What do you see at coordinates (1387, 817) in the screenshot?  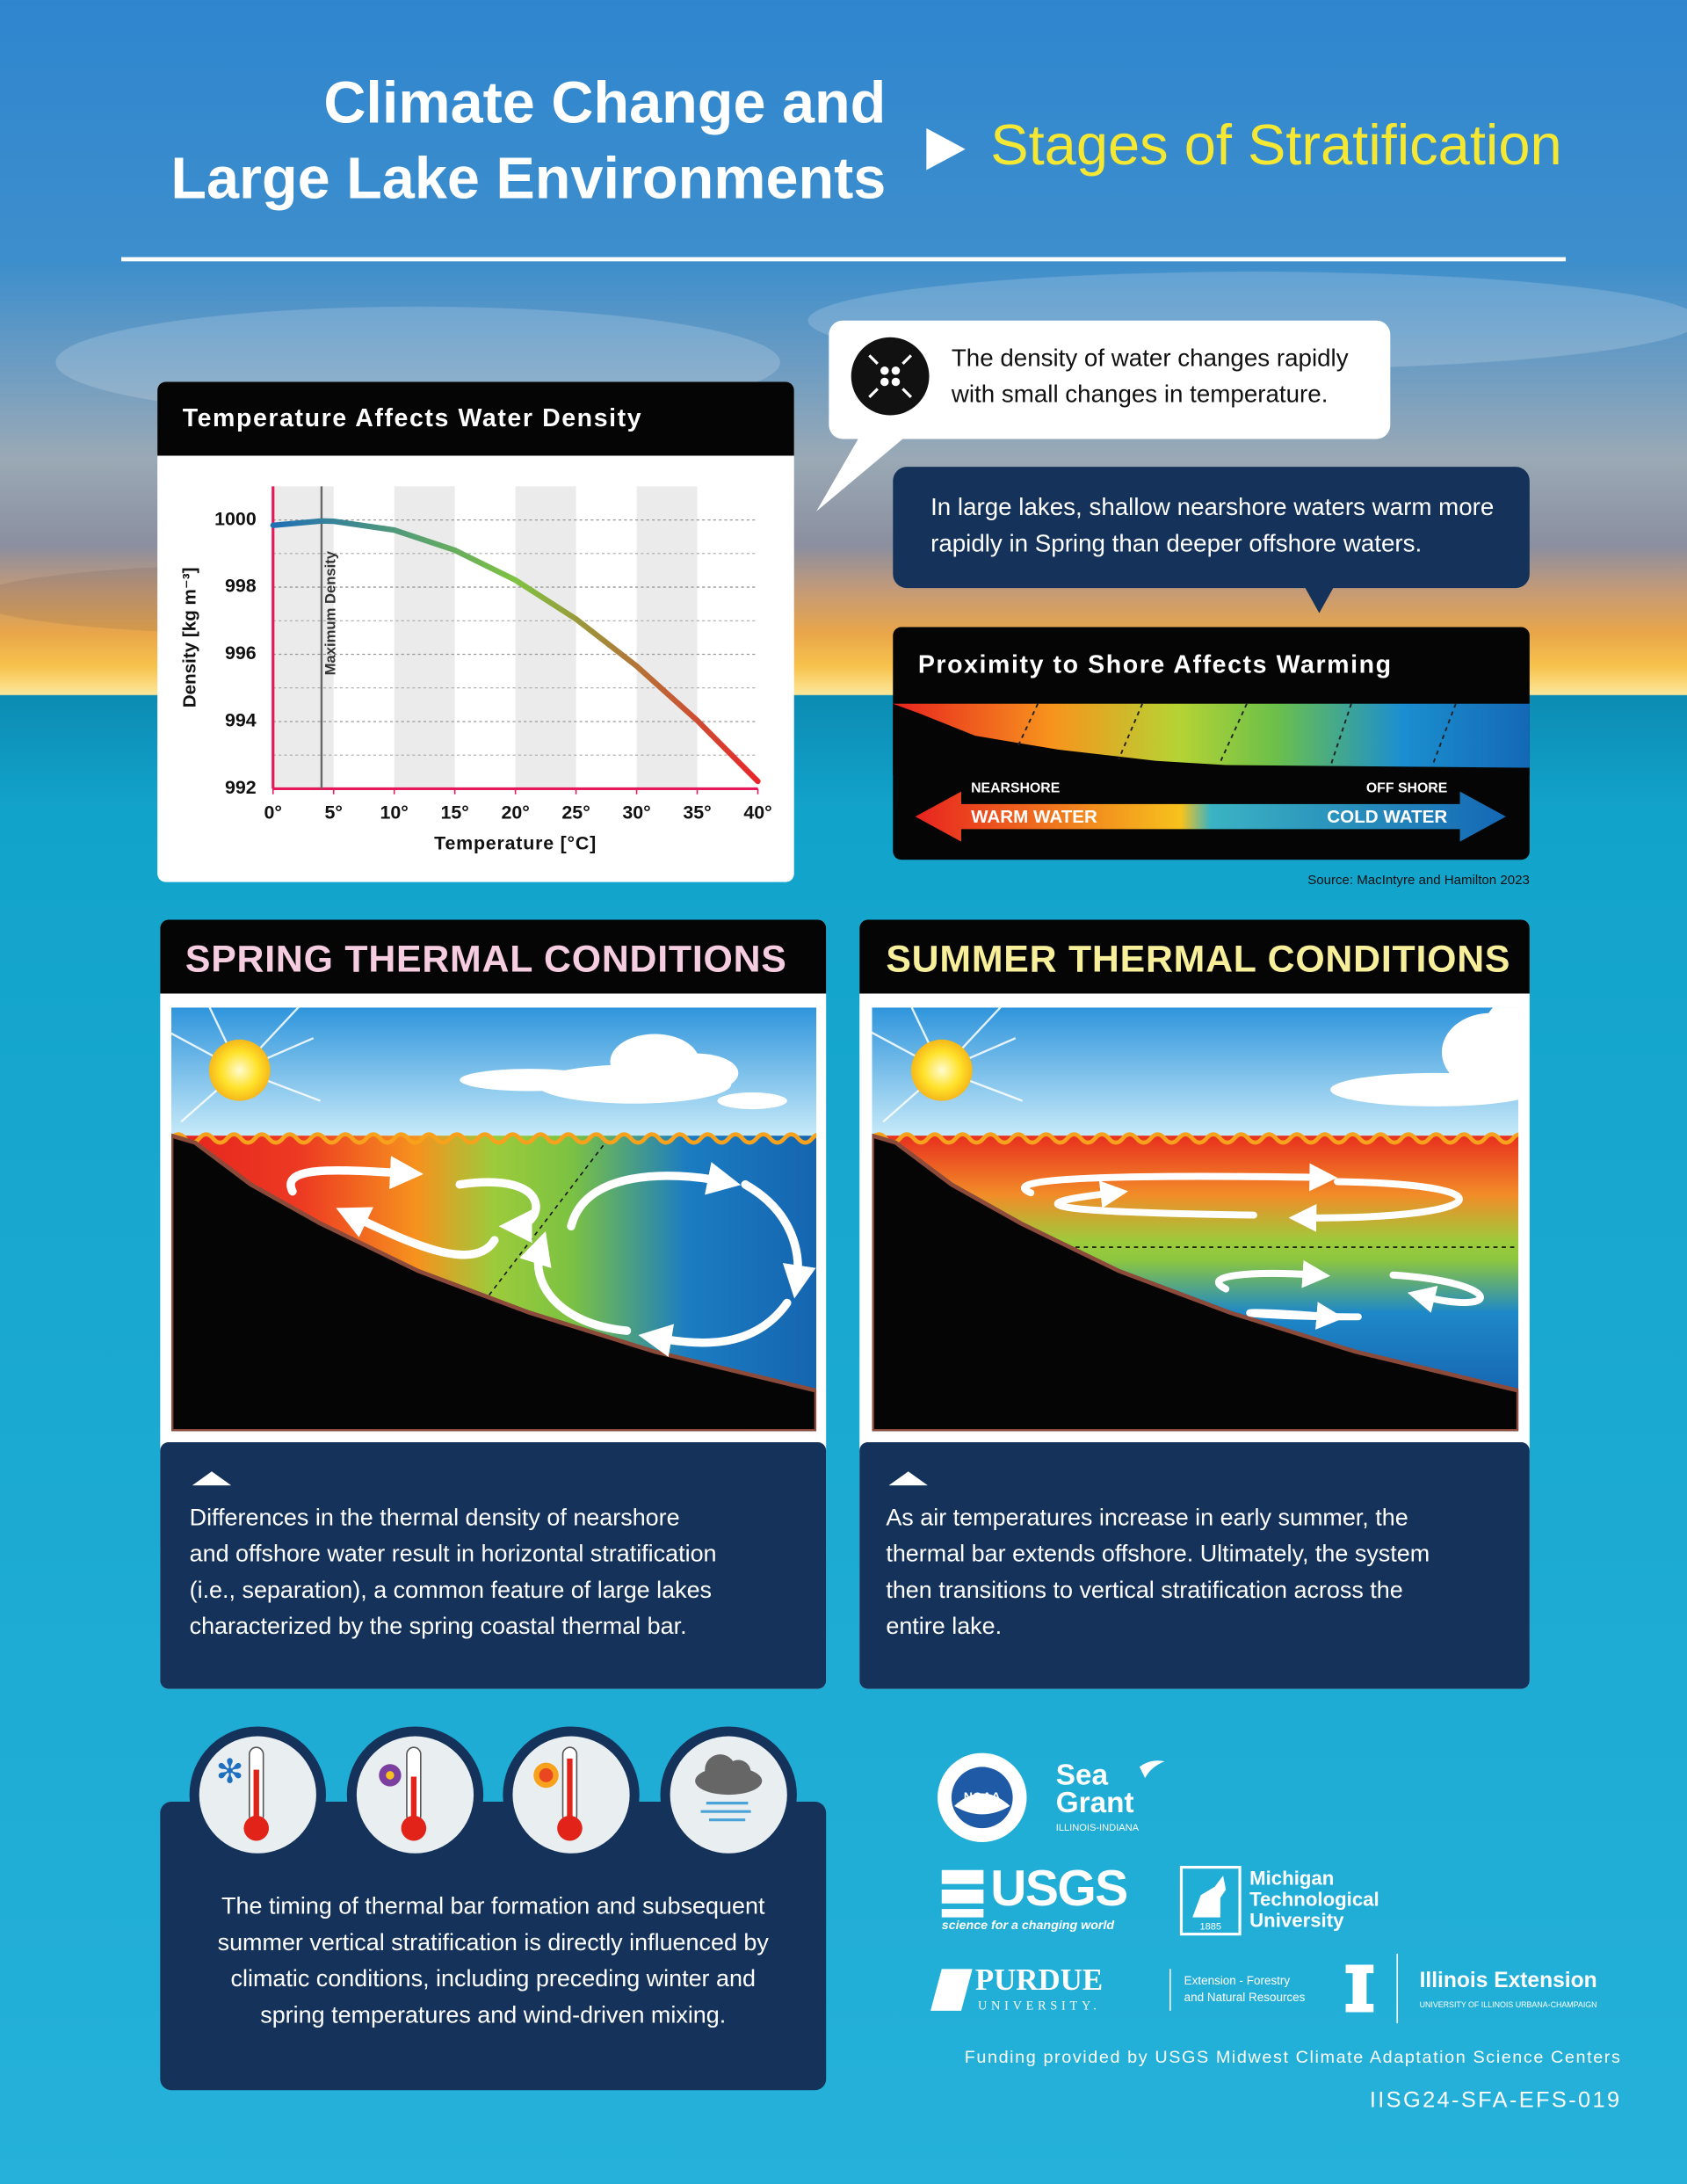 I see `proximity-label: COLD WATER` at bounding box center [1387, 817].